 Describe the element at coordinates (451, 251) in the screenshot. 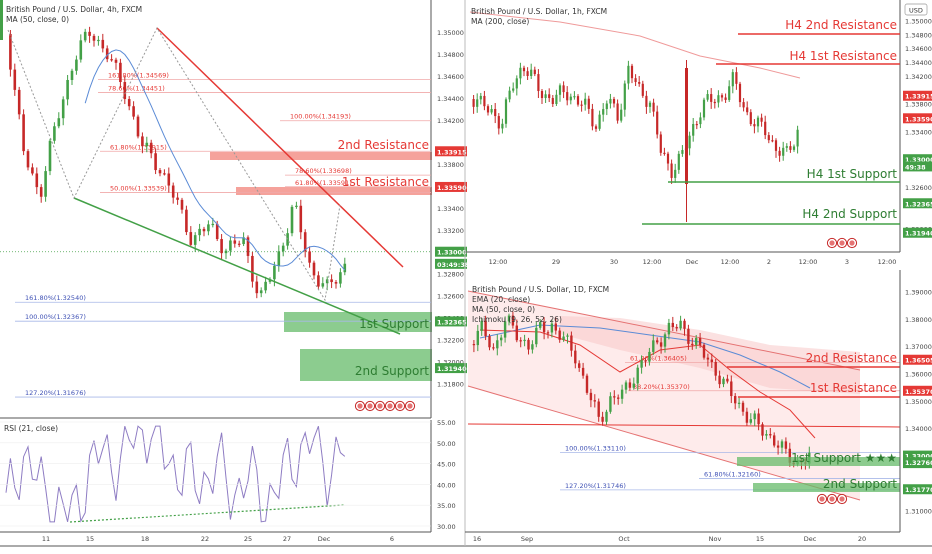

I see `price-label-box` at that location.